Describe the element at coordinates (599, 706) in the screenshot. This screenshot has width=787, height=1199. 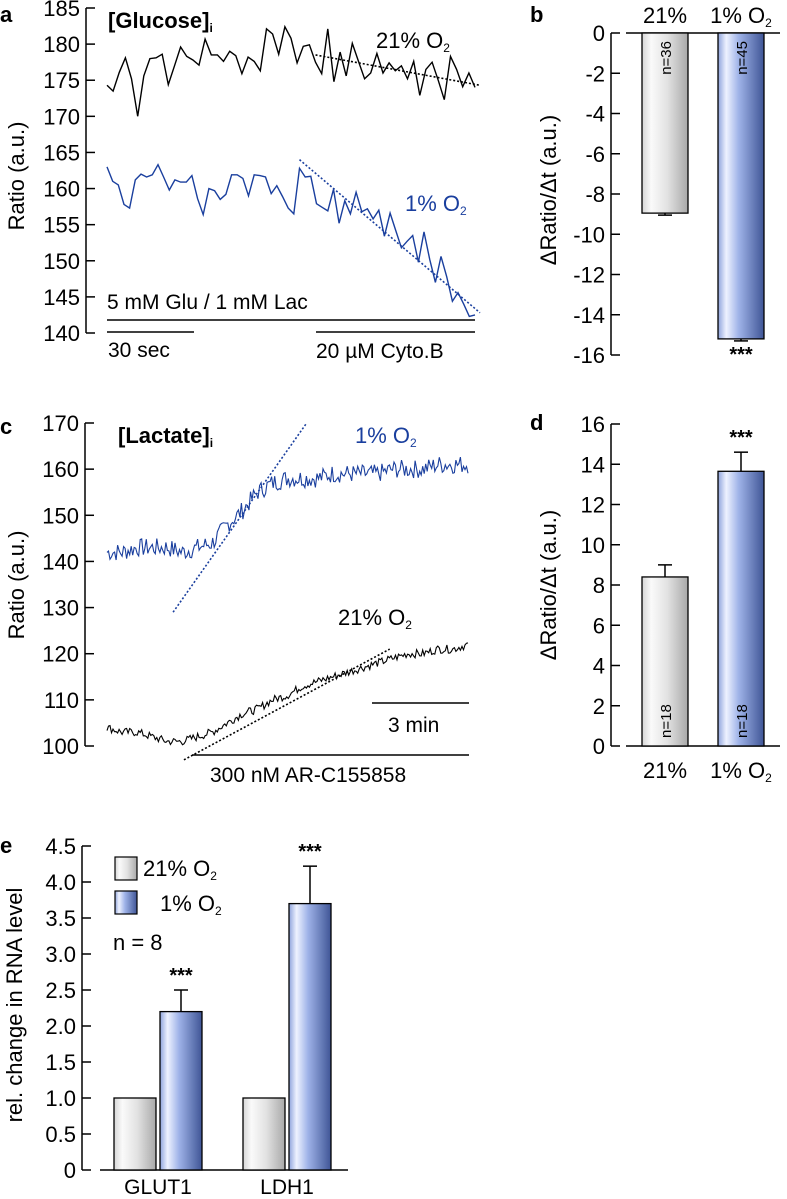
I see `y-tick-label: 2` at that location.